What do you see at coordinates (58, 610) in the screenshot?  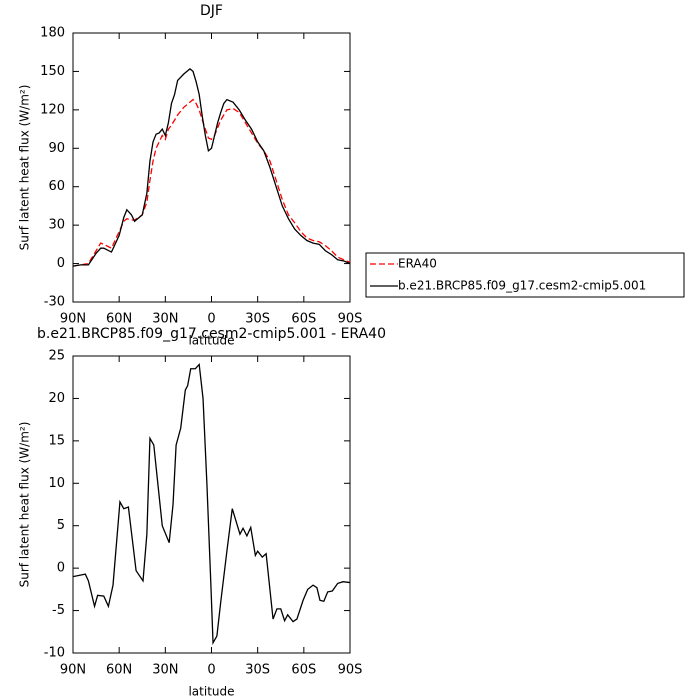 I see `y-tick-label: -5` at bounding box center [58, 610].